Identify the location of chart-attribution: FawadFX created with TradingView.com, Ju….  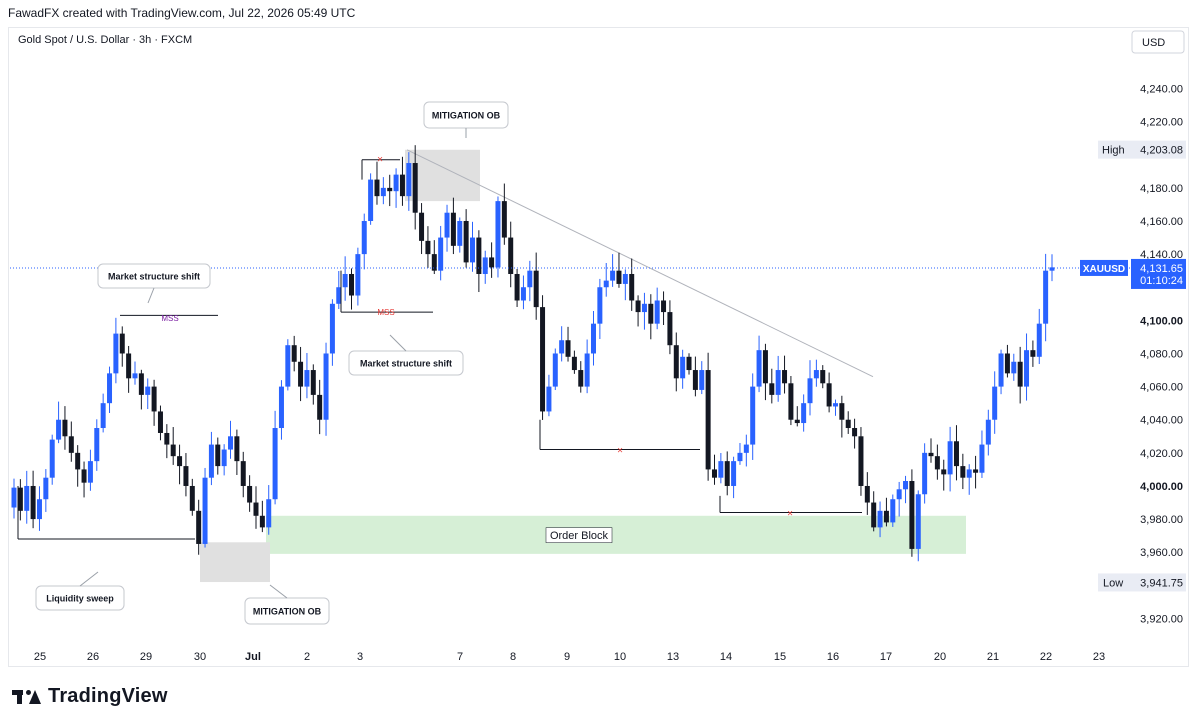
(182, 13).